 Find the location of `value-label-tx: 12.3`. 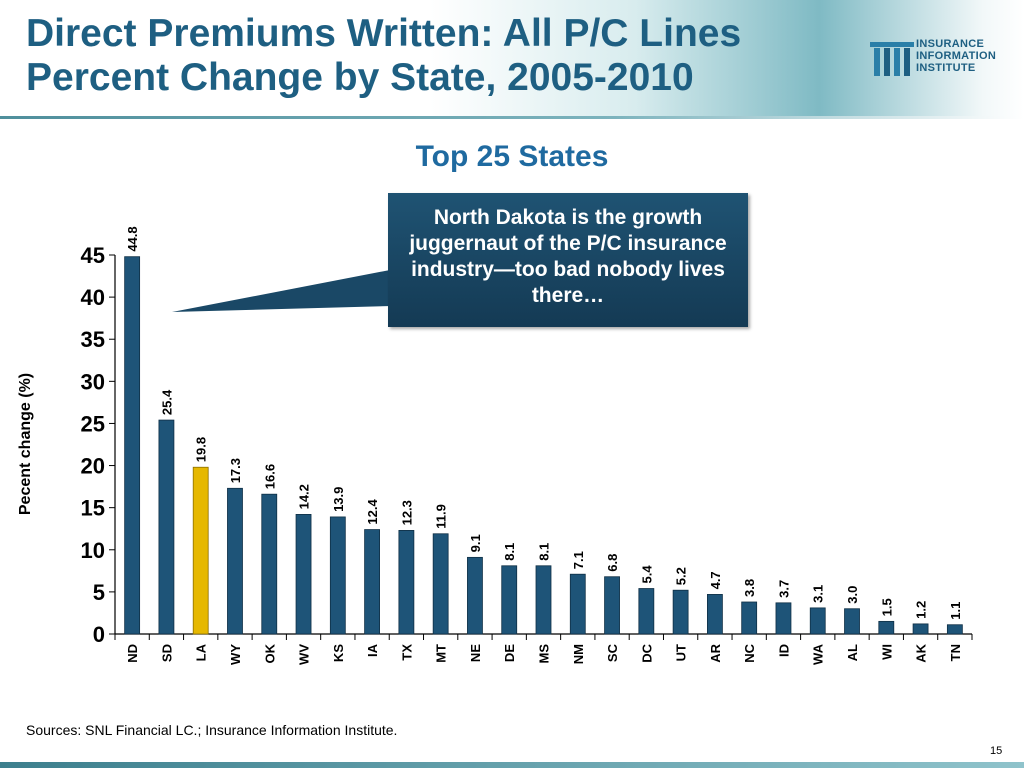

value-label-tx: 12.3 is located at coordinates (406, 512).